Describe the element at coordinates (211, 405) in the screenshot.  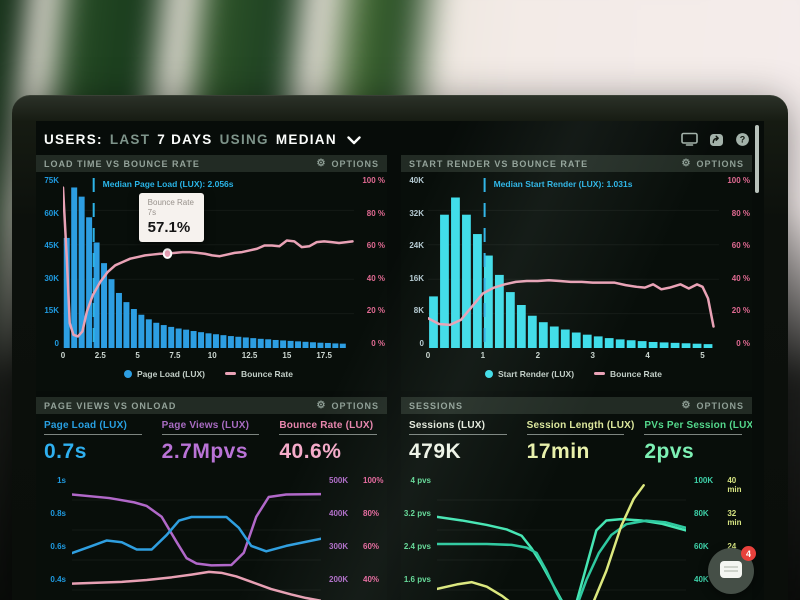
I see `panel-page-views-header: PAGE VIEWS VS ONLOAD ⚙ OPTIONS` at that location.